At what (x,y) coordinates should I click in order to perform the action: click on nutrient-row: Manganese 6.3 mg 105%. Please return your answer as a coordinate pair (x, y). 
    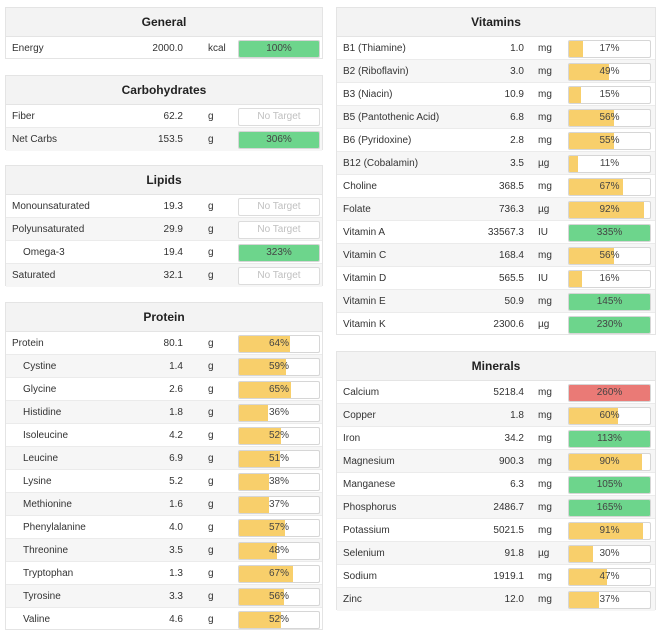
    Looking at the image, I should click on (496, 484).